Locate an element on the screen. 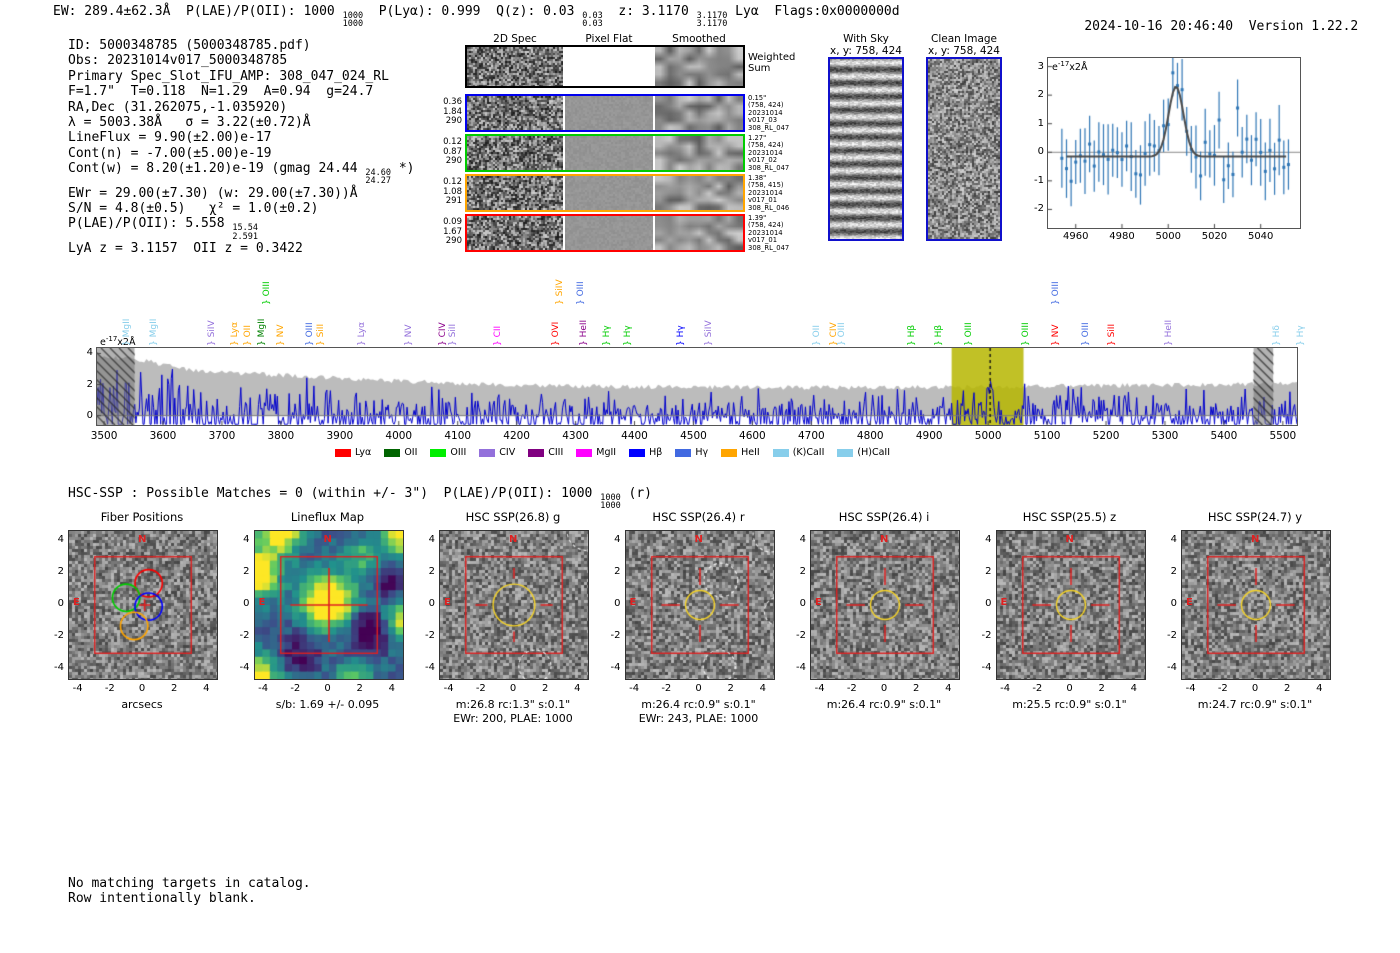 This screenshot has width=1400, height=953. cutout-5-ytick-4: 4 is located at coordinates (988, 539).